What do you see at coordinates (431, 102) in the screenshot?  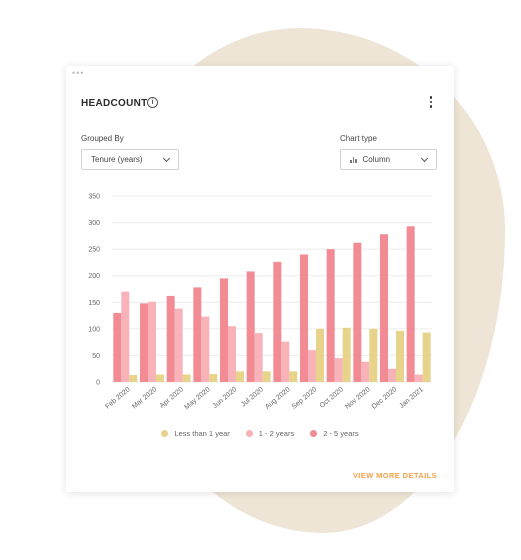 I see `more-options-icon` at bounding box center [431, 102].